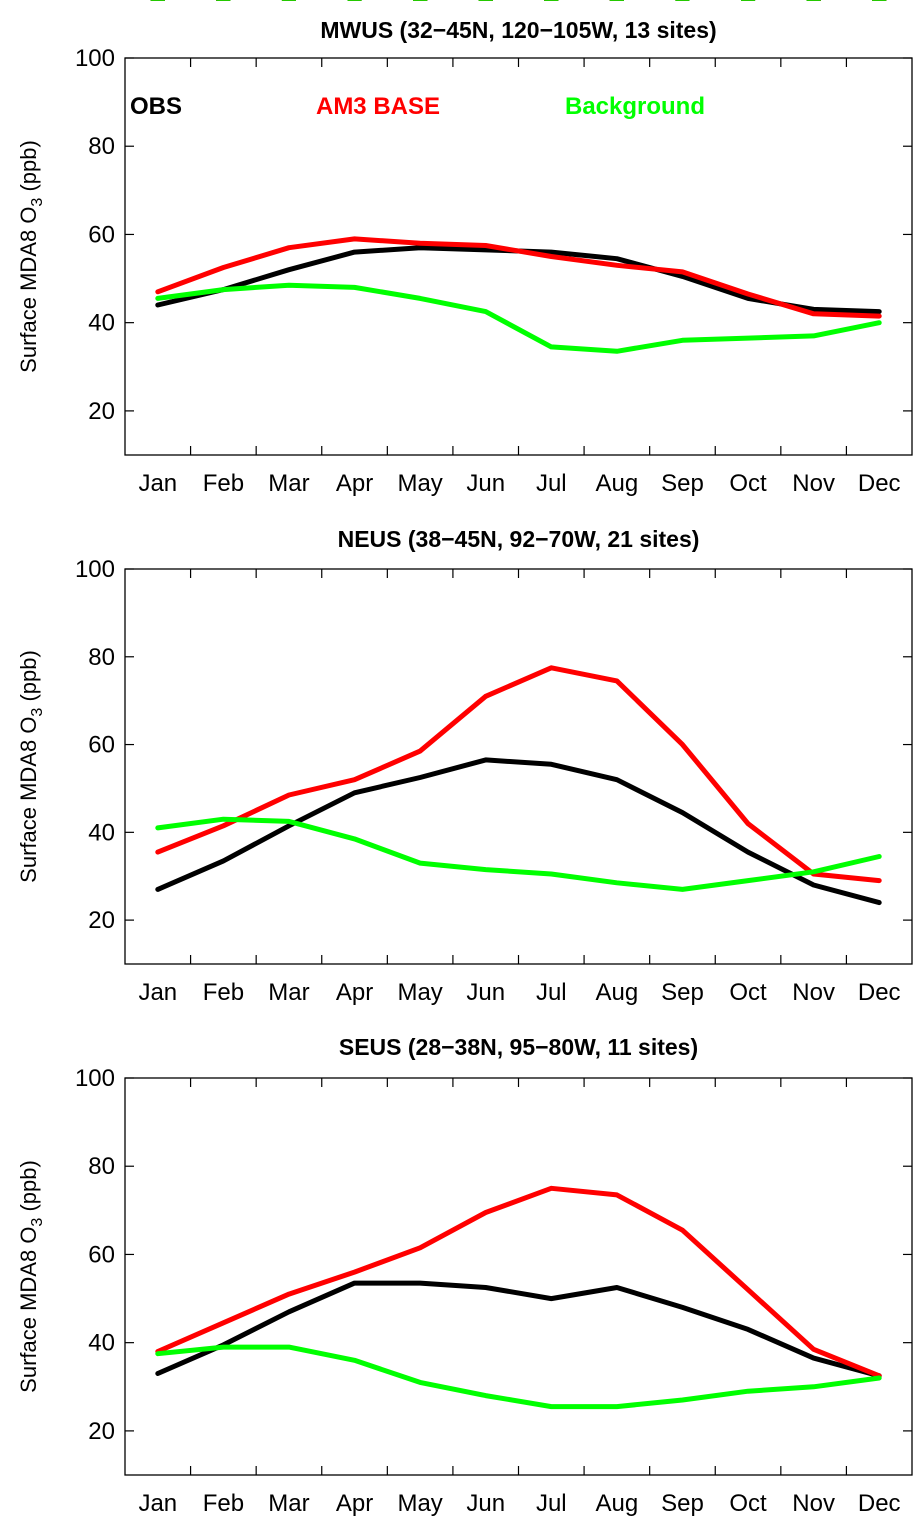 This screenshot has height=1516, width=917. What do you see at coordinates (518, 30) in the screenshot?
I see `chart-title: MWUS (32−45N, 120−105W, 13 sites)` at bounding box center [518, 30].